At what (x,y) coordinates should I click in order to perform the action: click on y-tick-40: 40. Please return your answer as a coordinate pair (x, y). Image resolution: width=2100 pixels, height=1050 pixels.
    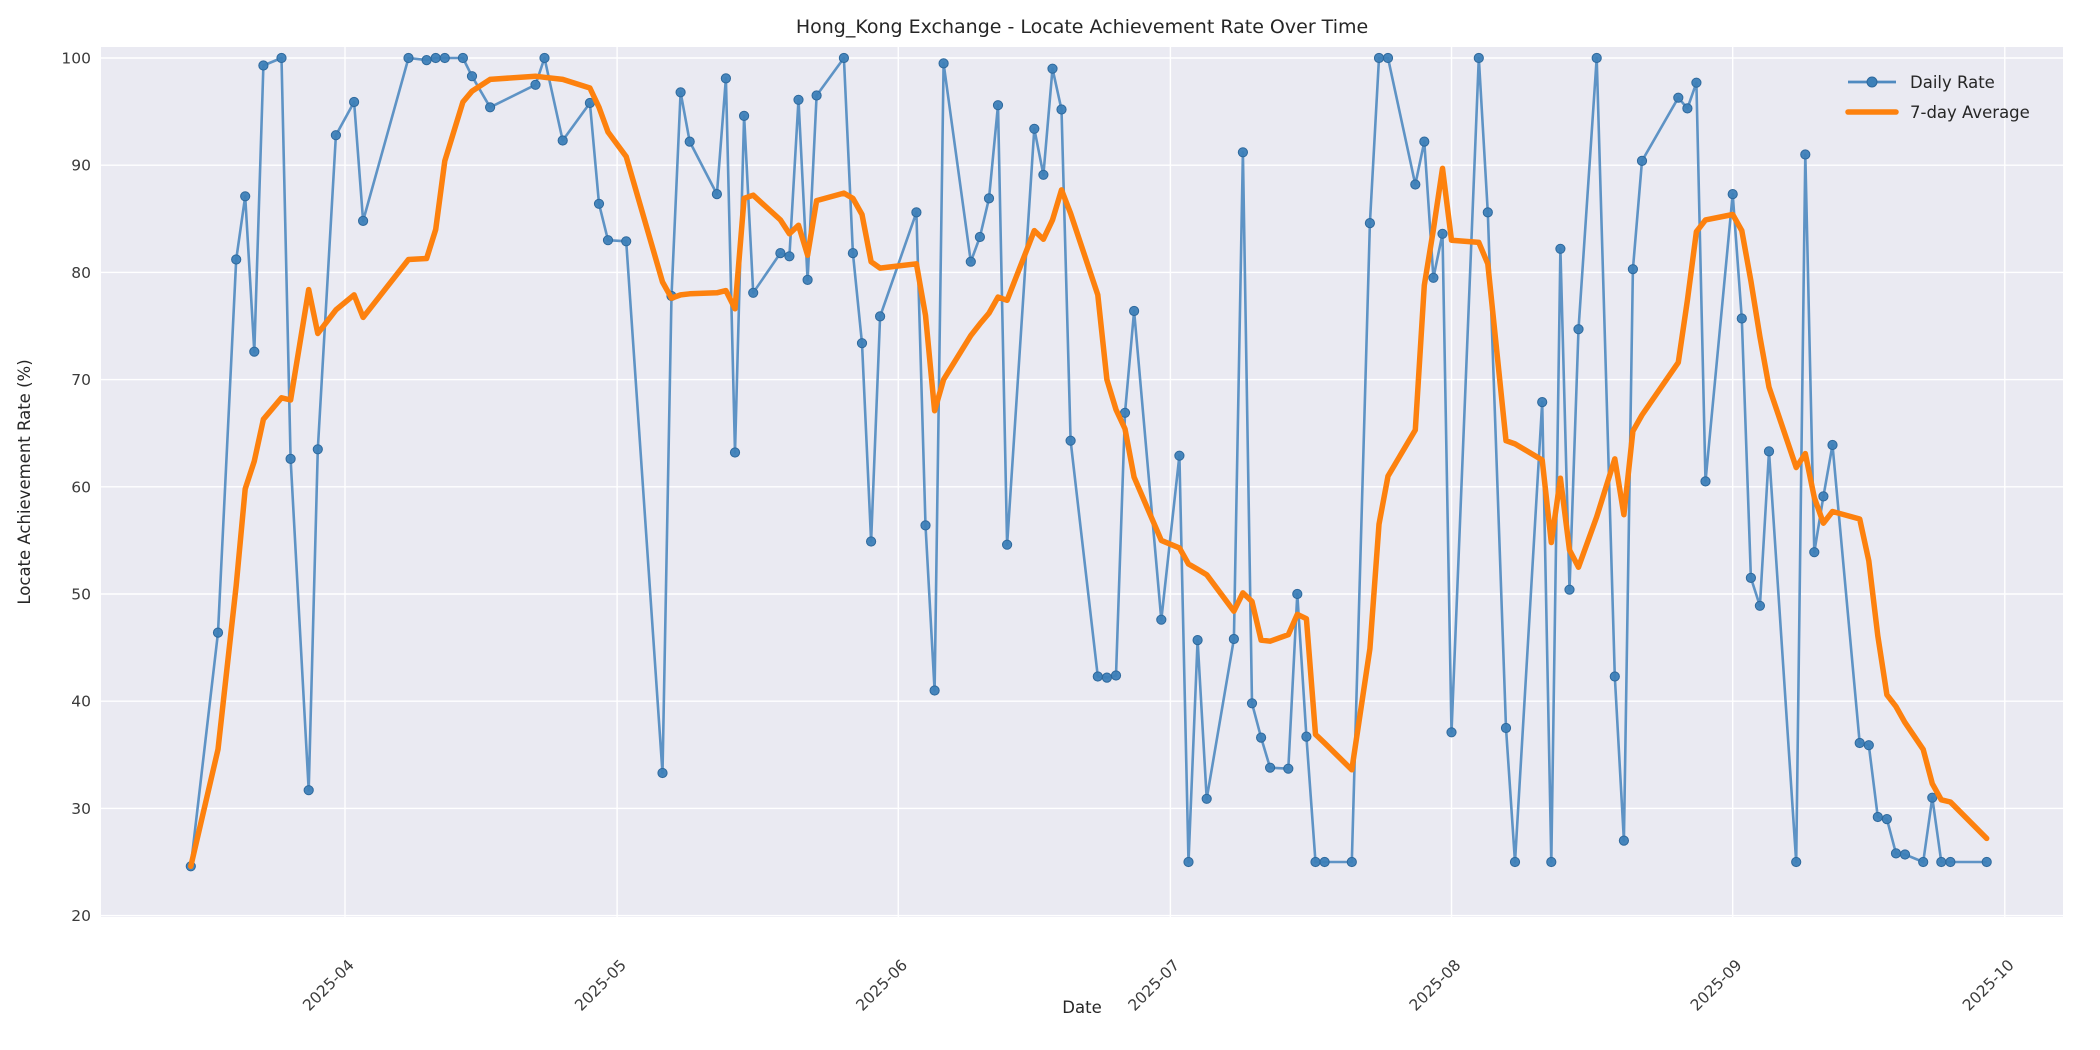
    Looking at the image, I should click on (81, 702).